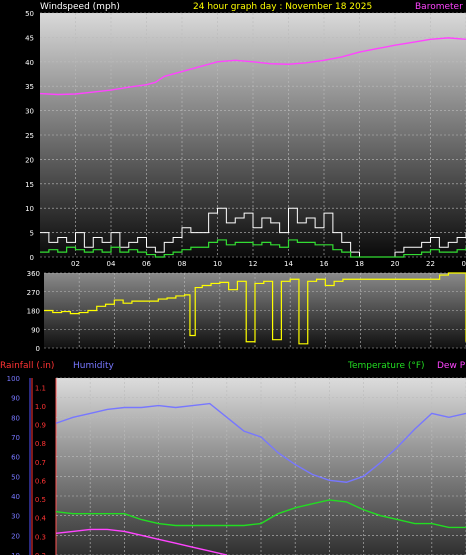  I want to click on rain-y-tick-label: 1.1, so click(40, 388).